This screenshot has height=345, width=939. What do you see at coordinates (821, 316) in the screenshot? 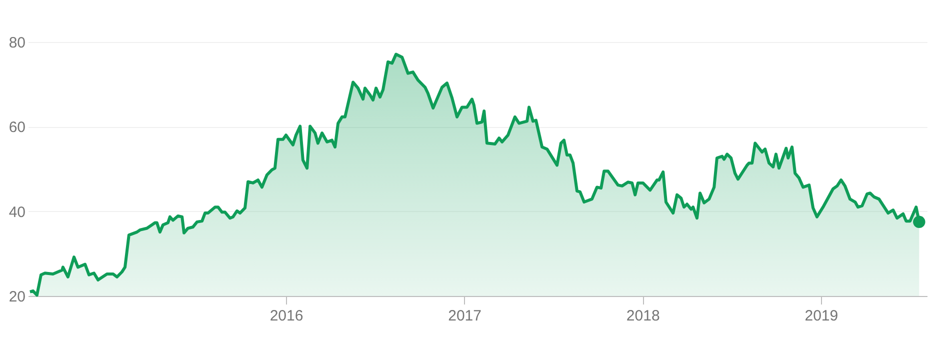
I see `x-tick-label: 2019` at bounding box center [821, 316].